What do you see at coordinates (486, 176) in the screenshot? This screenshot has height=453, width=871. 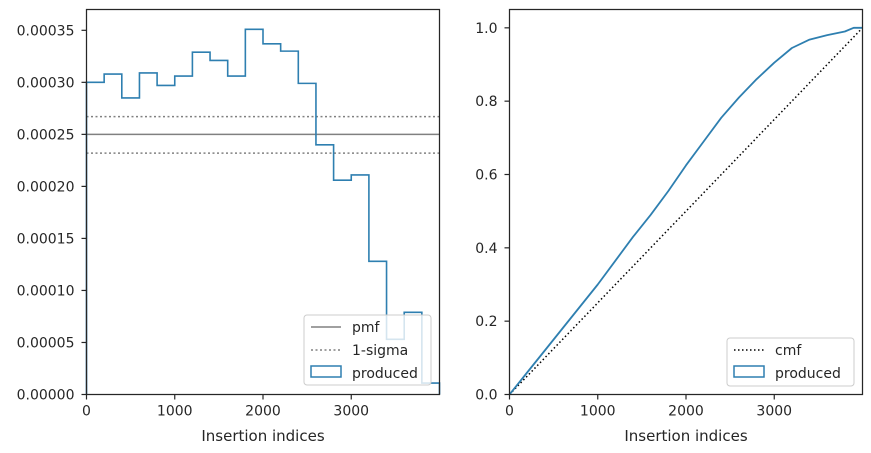 I see `y-tick-label: 0.6` at bounding box center [486, 176].